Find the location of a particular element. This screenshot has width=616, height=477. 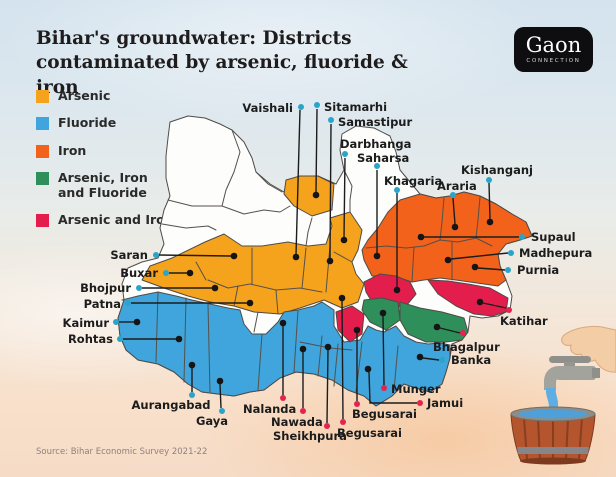

water-tap-illustration is located at coordinates (563, 395).